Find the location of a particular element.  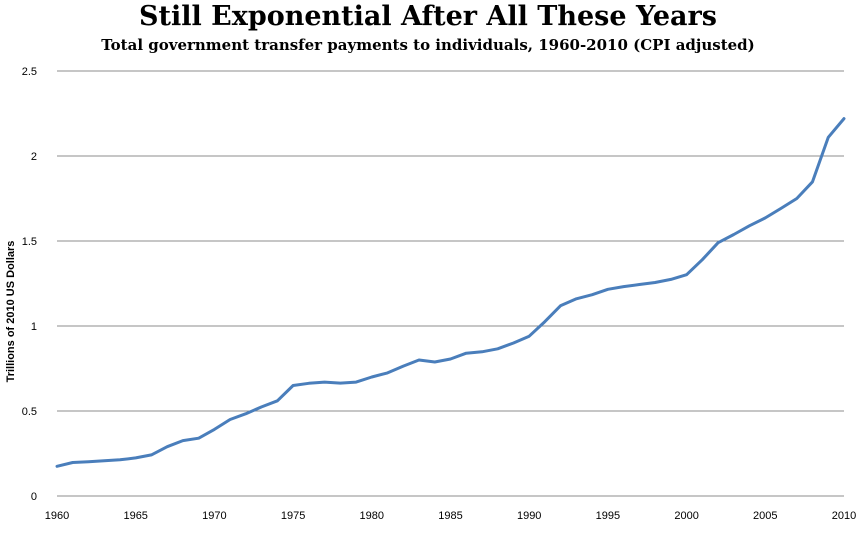

x-tick-label: 1965 is located at coordinates (135, 516).